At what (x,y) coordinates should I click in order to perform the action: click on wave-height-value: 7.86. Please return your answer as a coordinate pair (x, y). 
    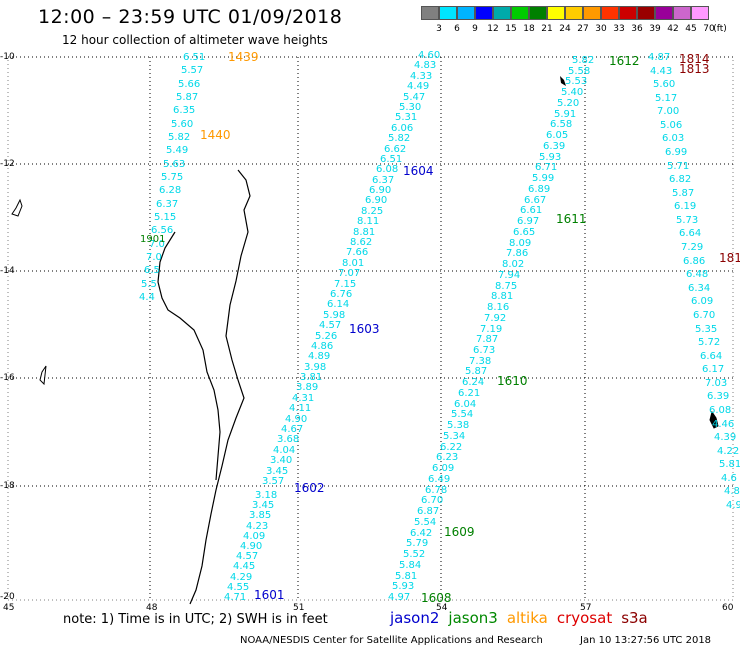
    Looking at the image, I should click on (517, 253).